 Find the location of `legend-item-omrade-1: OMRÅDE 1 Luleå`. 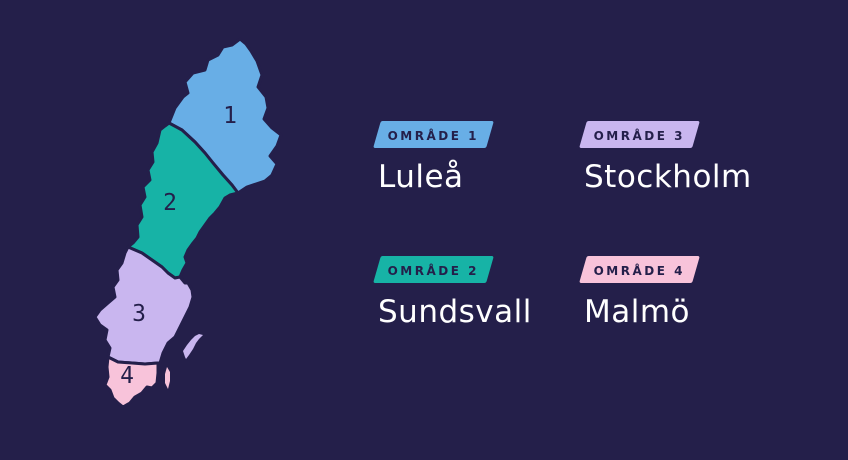

legend-item-omrade-1: OMRÅDE 1 Luleå is located at coordinates (434, 158).